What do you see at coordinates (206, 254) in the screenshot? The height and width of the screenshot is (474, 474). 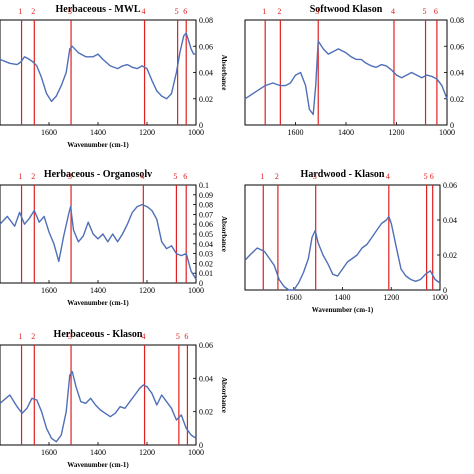 I see `y-tick-label: 0.03` at bounding box center [206, 254].